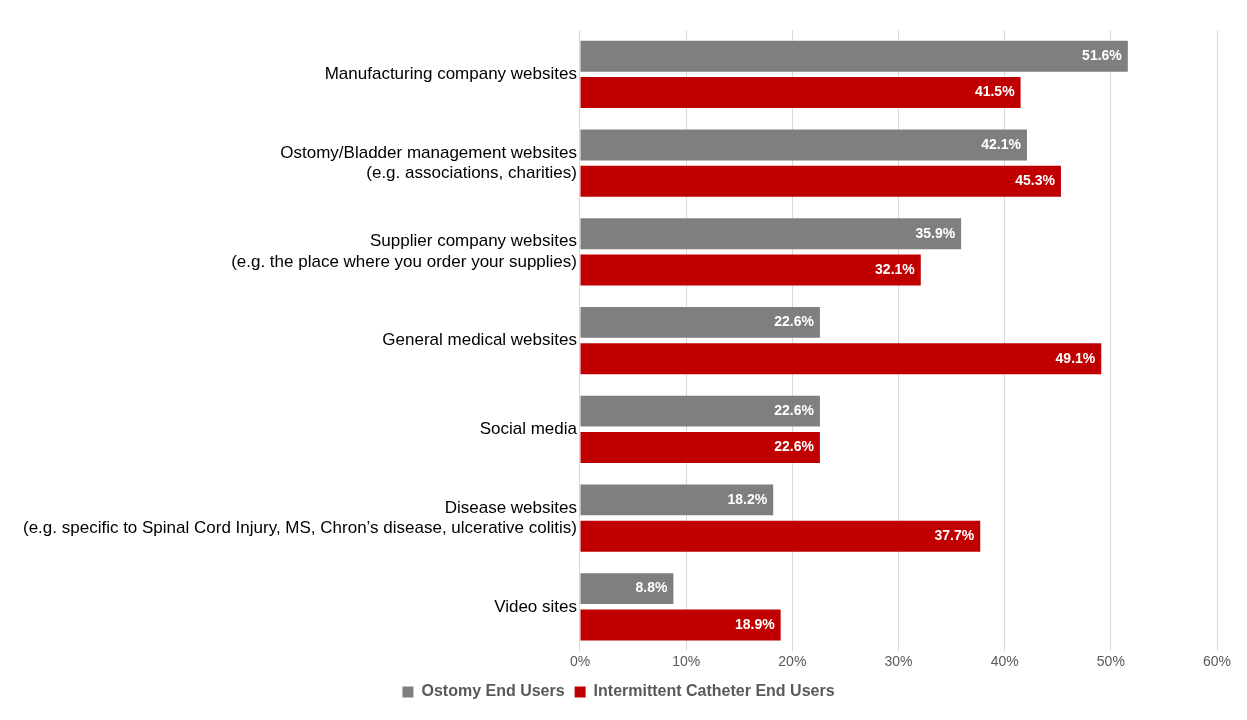 The height and width of the screenshot is (720, 1247). Describe the element at coordinates (580, 661) in the screenshot. I see `x-tick-label: 0%` at that location.